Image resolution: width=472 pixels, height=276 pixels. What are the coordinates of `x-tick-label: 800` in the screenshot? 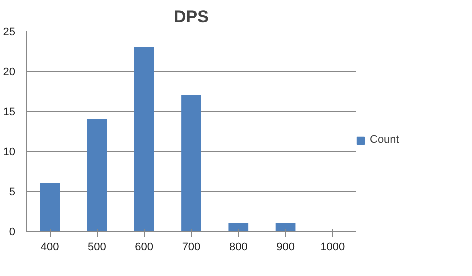 It's located at (238, 248).